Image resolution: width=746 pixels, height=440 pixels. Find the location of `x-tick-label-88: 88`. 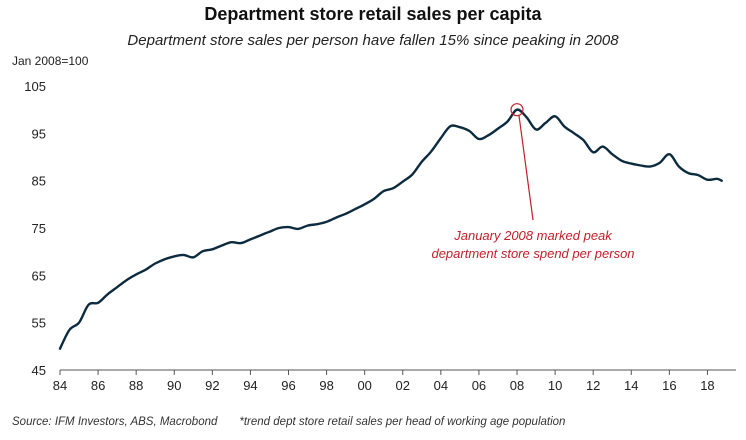

x-tick-label-88: 88 is located at coordinates (136, 385).